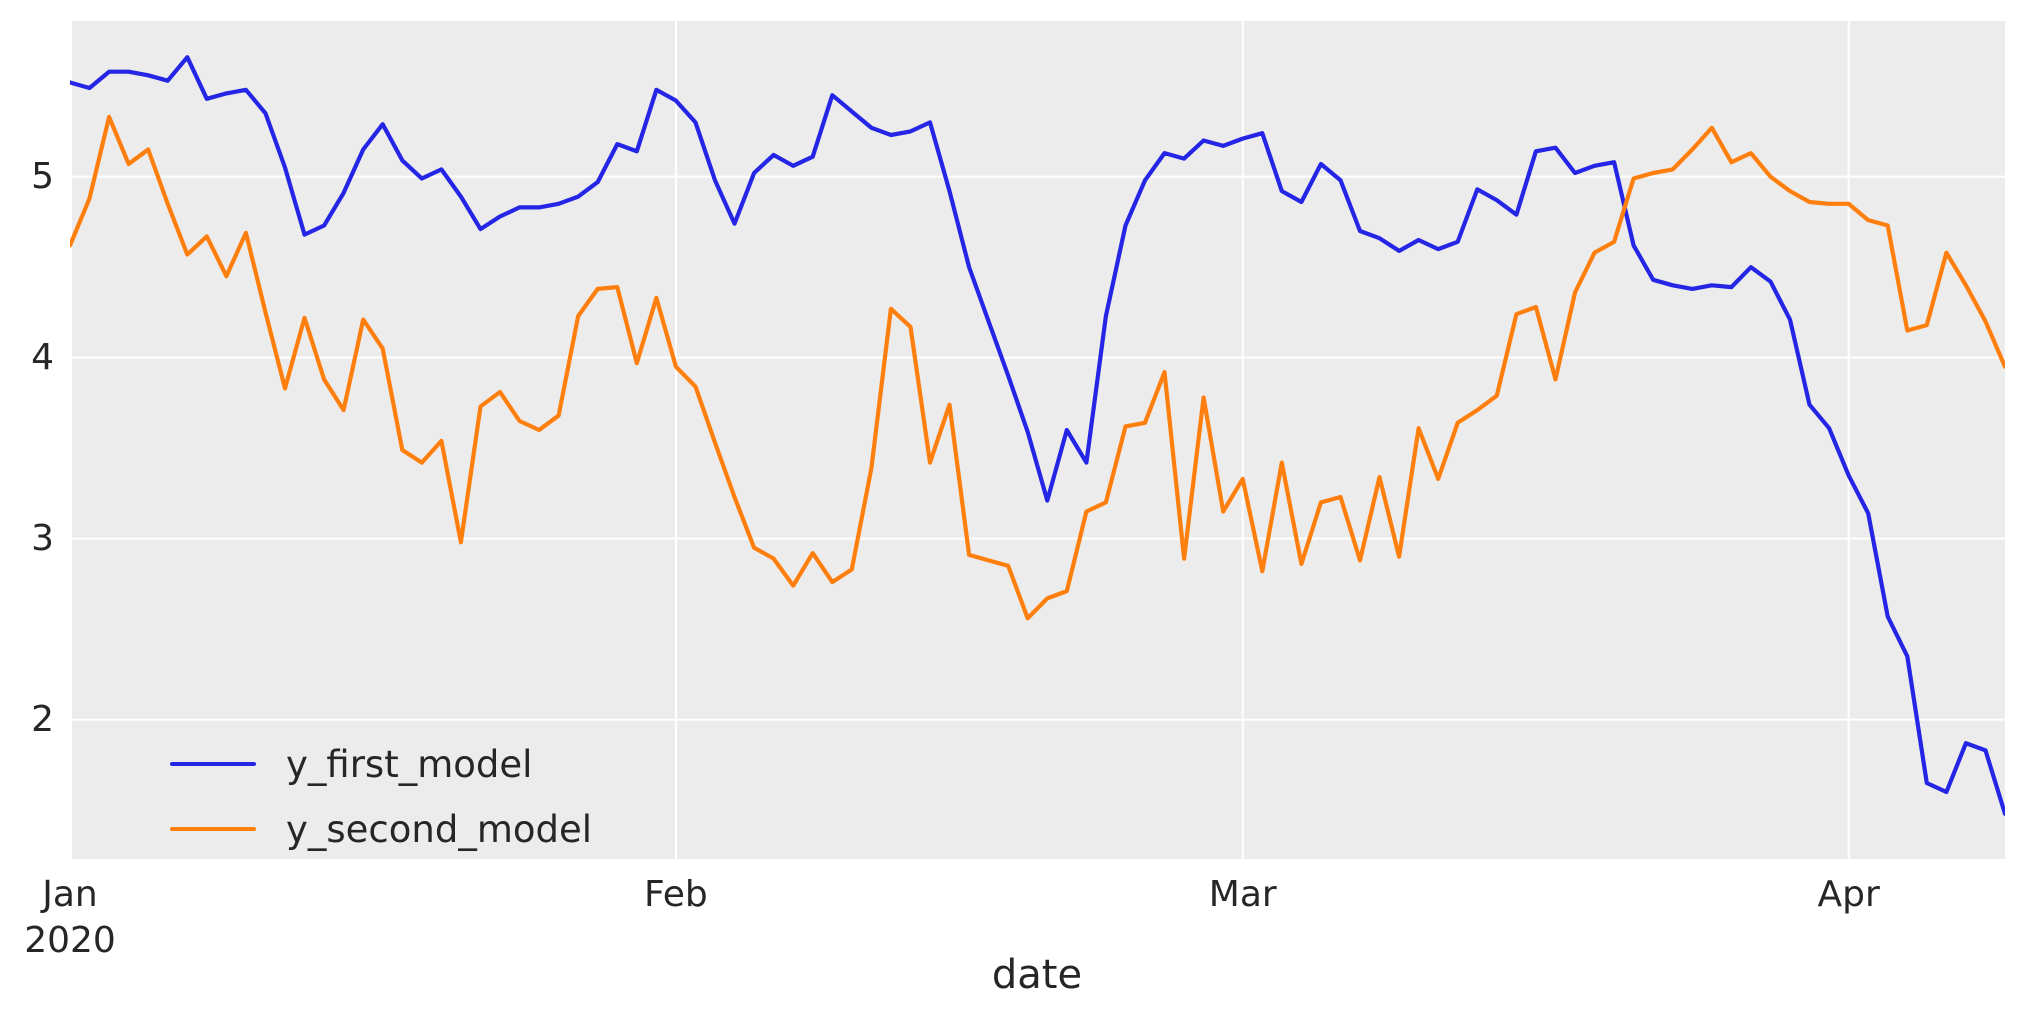 Image resolution: width=2023 pixels, height=1023 pixels. What do you see at coordinates (676, 894) in the screenshot?
I see `x-tick-label: Feb` at bounding box center [676, 894].